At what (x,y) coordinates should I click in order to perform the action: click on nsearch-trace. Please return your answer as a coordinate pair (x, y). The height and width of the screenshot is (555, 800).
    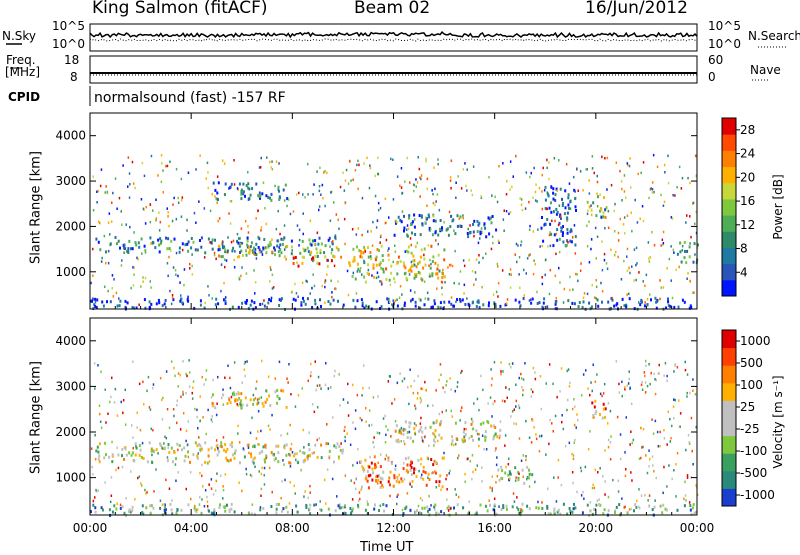
    Looking at the image, I should click on (393, 40).